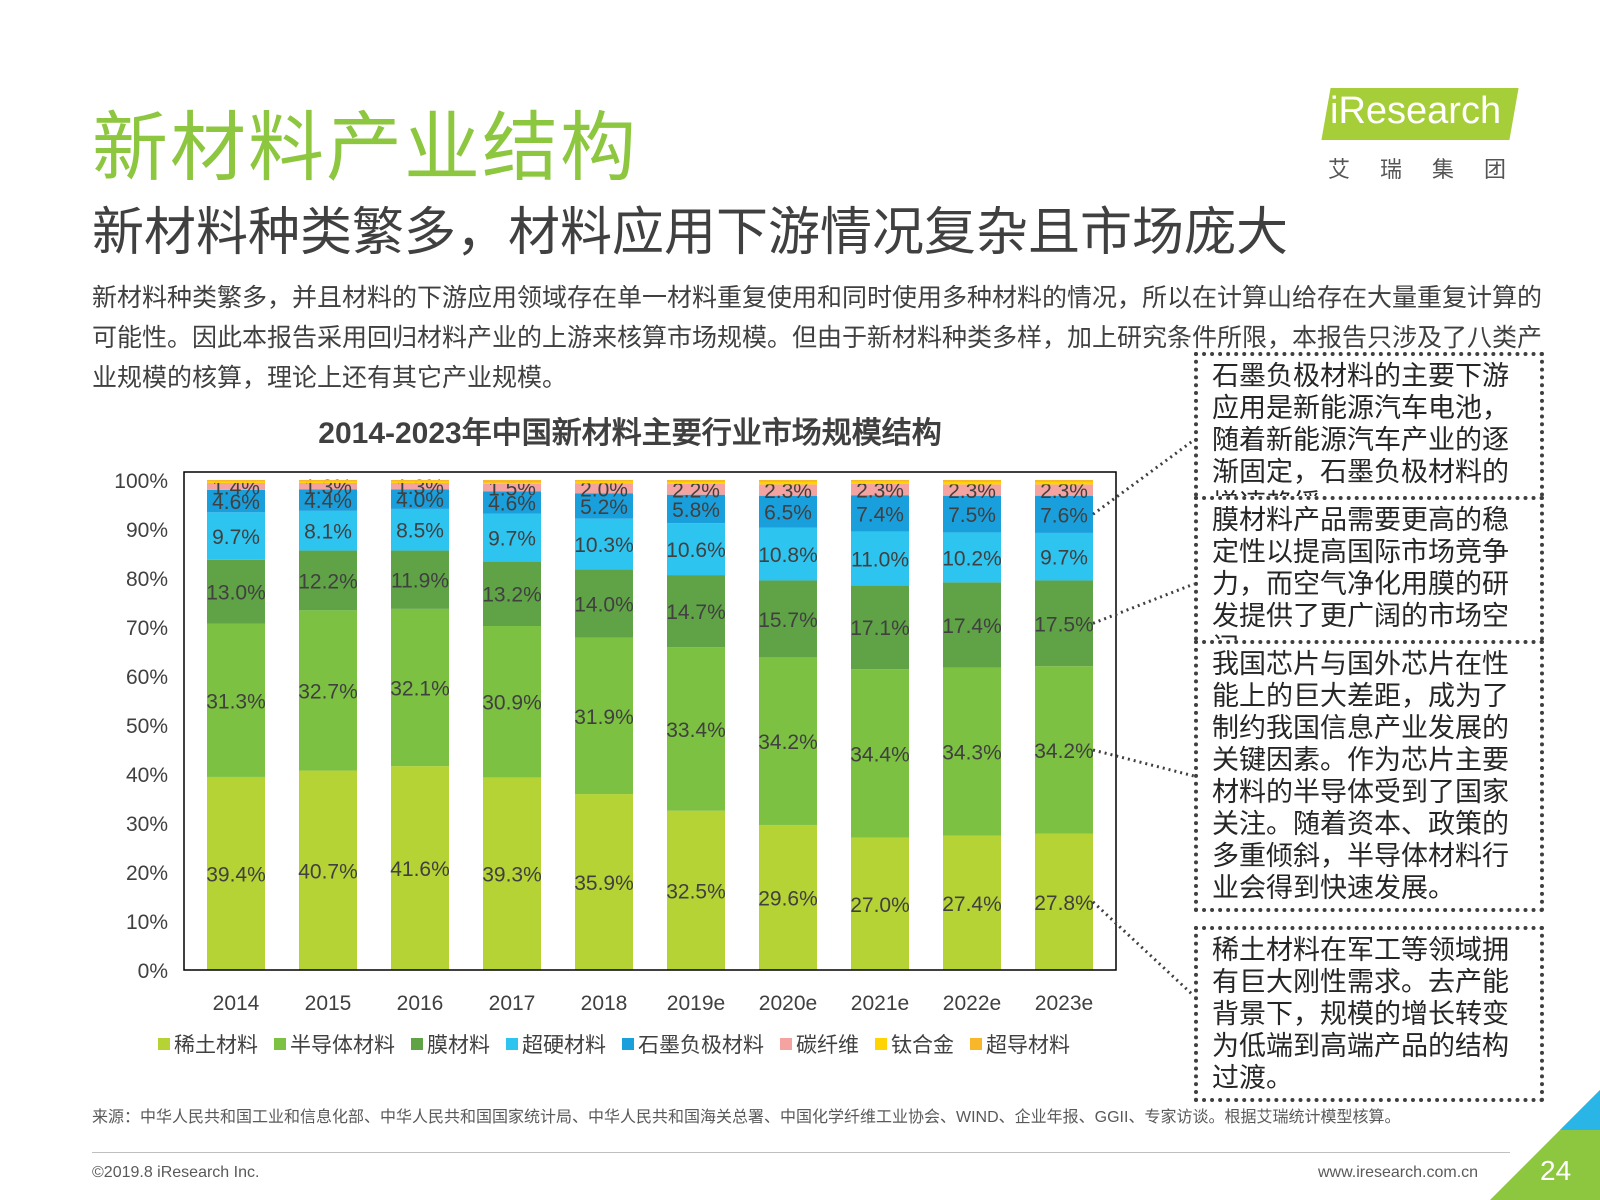 The image size is (1600, 1200). What do you see at coordinates (564, 1045) in the screenshot?
I see `legend-label: 超硬材料` at bounding box center [564, 1045].